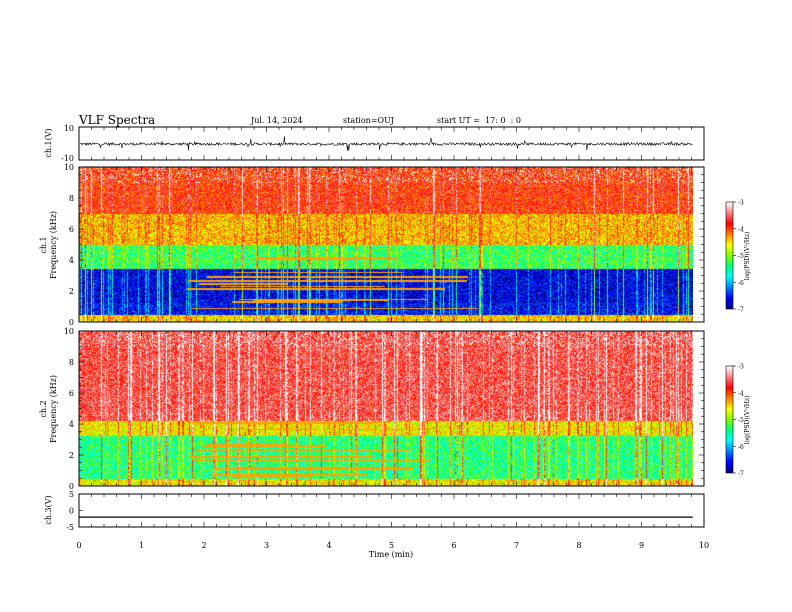  Describe the element at coordinates (71, 393) in the screenshot. I see `ytick-label-2-6: 6` at that location.